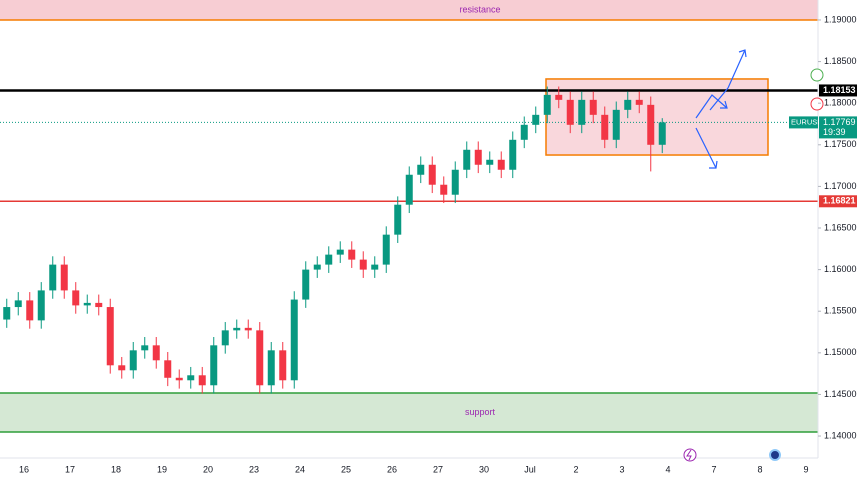  Describe the element at coordinates (24, 469) in the screenshot. I see `x-tick-label: 16` at that location.